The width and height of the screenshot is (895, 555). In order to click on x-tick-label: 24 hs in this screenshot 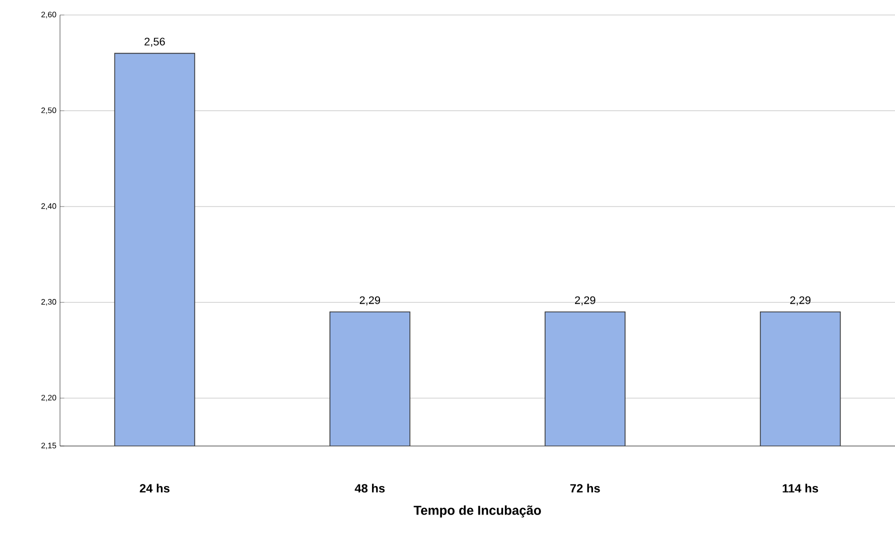, I will do `click(155, 488)`.